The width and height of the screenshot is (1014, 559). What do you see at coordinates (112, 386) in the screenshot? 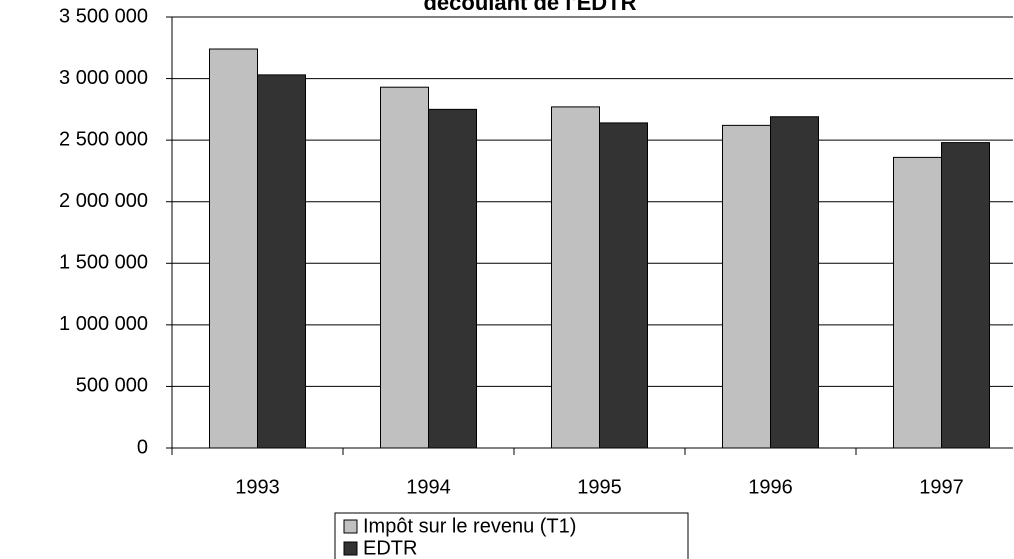
I see `y-tick-label: 500 000` at bounding box center [112, 386].